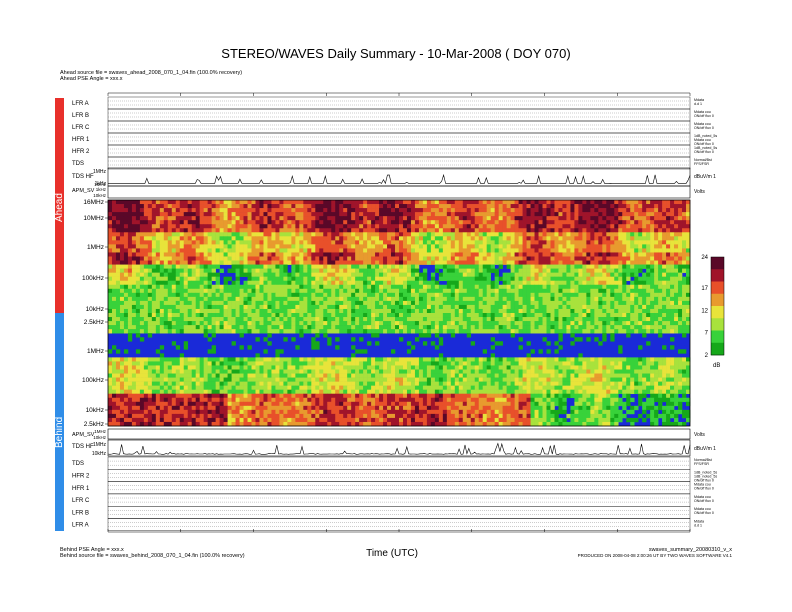 The image size is (792, 612). Describe the element at coordinates (705, 177) in the screenshot. I see `ahead-tds-hf-right: dBuV/m 1` at that location.